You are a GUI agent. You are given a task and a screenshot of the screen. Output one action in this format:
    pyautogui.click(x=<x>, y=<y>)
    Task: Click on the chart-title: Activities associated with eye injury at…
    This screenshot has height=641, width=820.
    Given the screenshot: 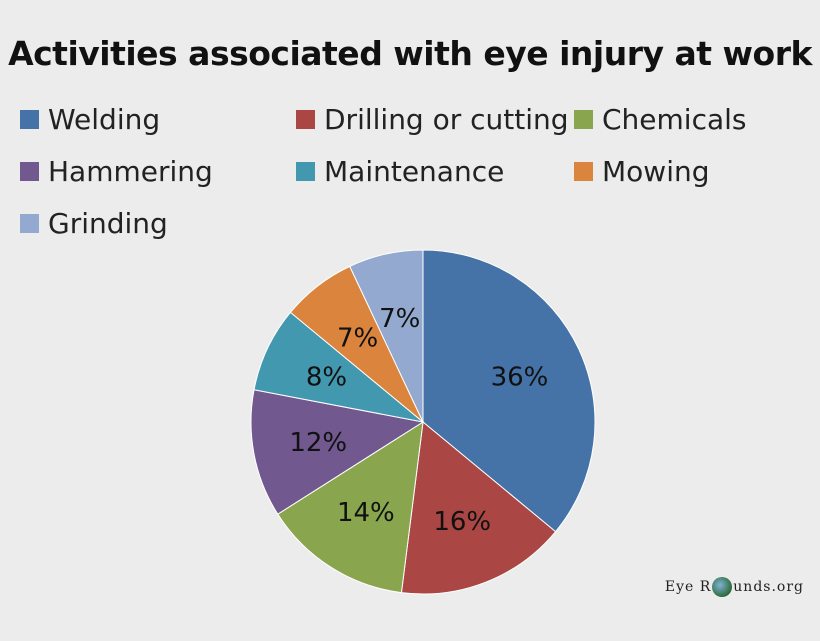 What is the action you would take?
    pyautogui.click(x=410, y=53)
    